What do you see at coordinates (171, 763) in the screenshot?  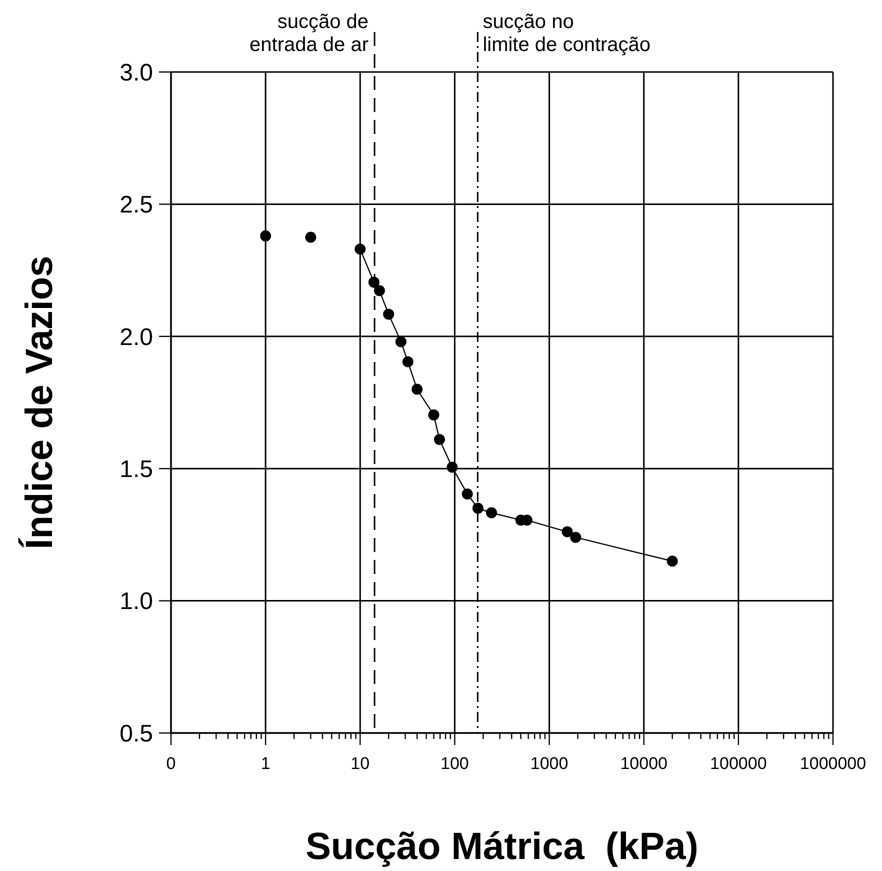 I see `x-tick-label: 0` at bounding box center [171, 763].